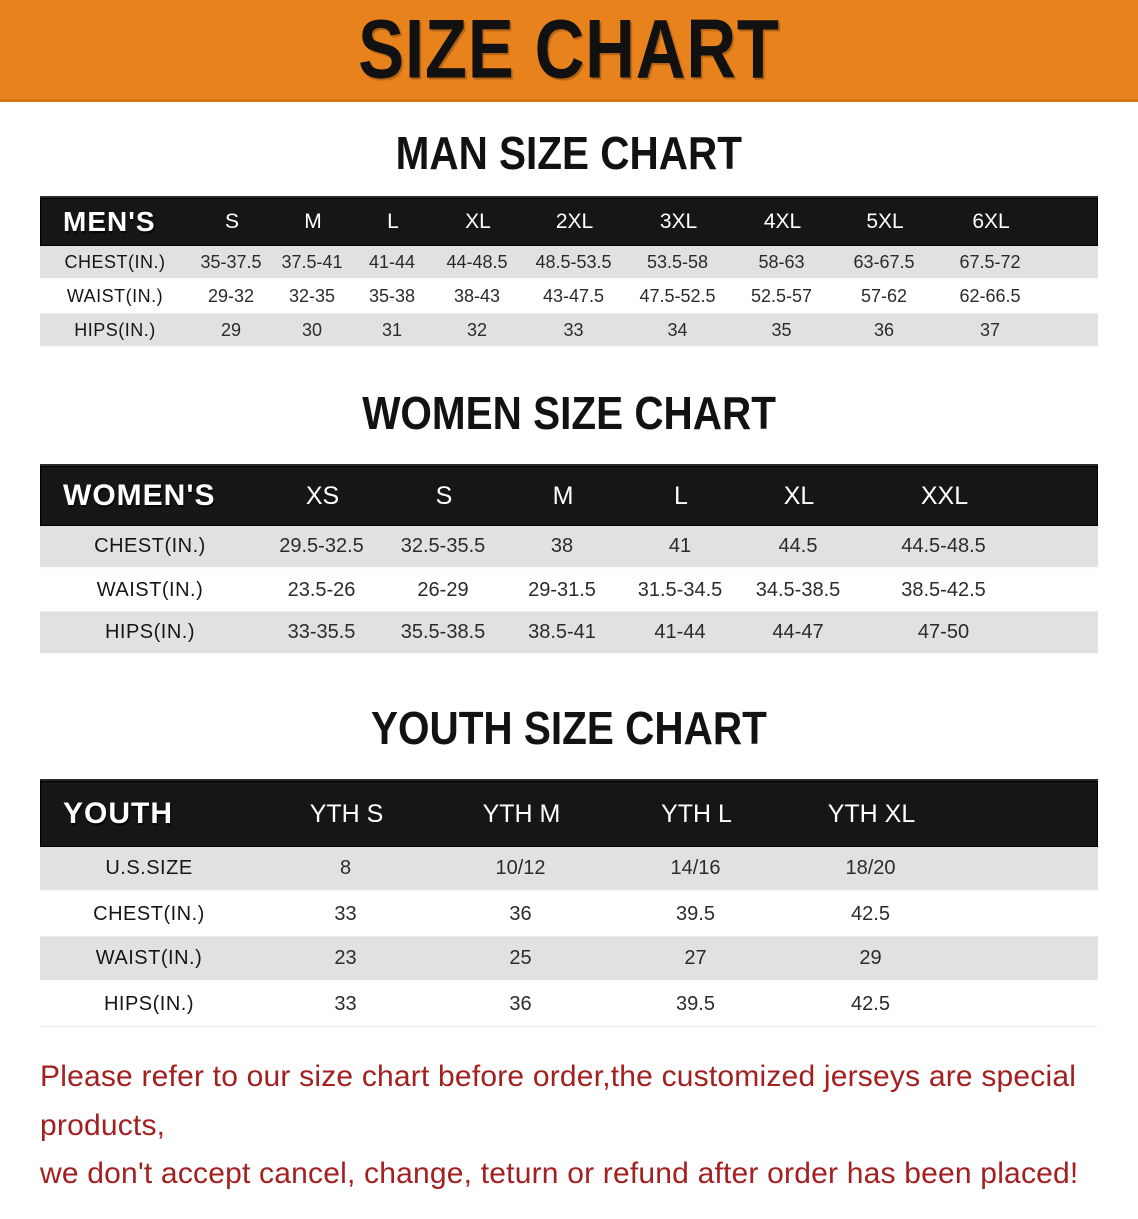 The width and height of the screenshot is (1138, 1219). What do you see at coordinates (231, 261) in the screenshot?
I see `cell-value: 35-37.5` at bounding box center [231, 261].